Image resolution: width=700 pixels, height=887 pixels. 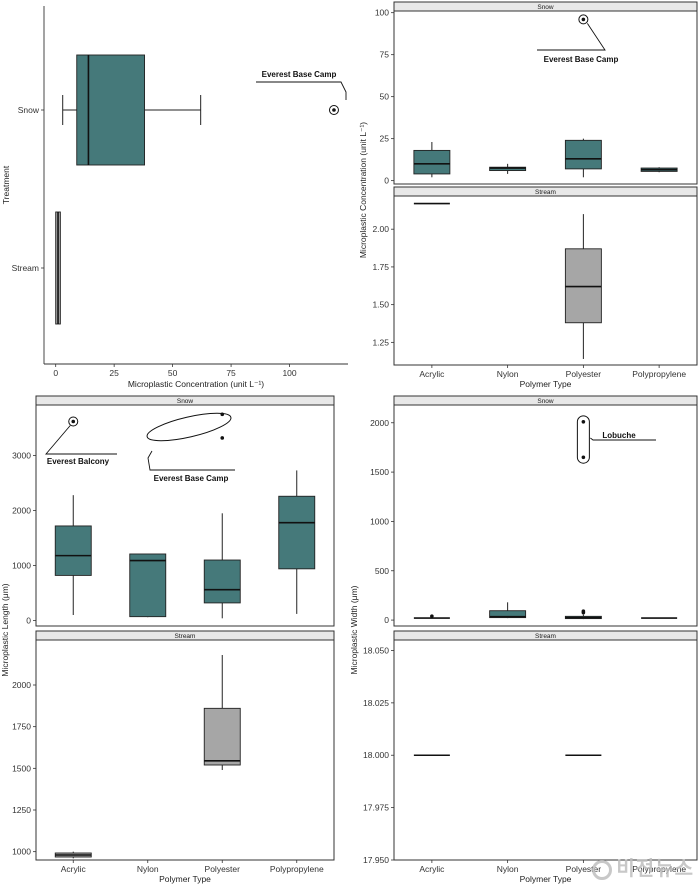 What do you see at coordinates (623, 439) in the screenshot?
I see `D-annotation-leader` at bounding box center [623, 439].